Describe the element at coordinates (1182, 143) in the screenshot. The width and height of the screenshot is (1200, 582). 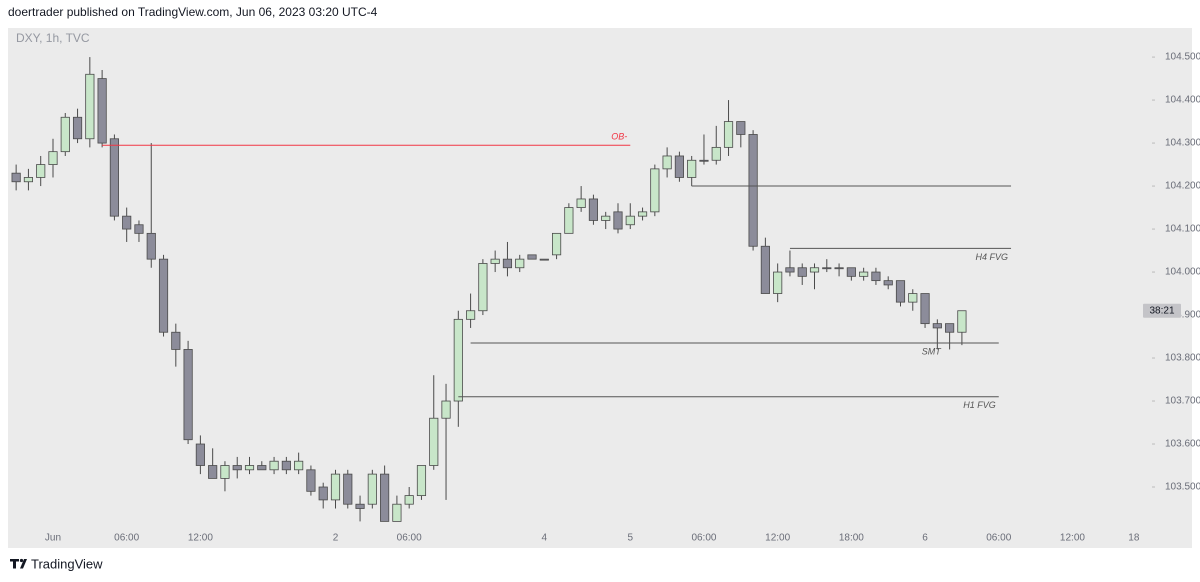
I see `y-tick-label: 104.300` at that location.